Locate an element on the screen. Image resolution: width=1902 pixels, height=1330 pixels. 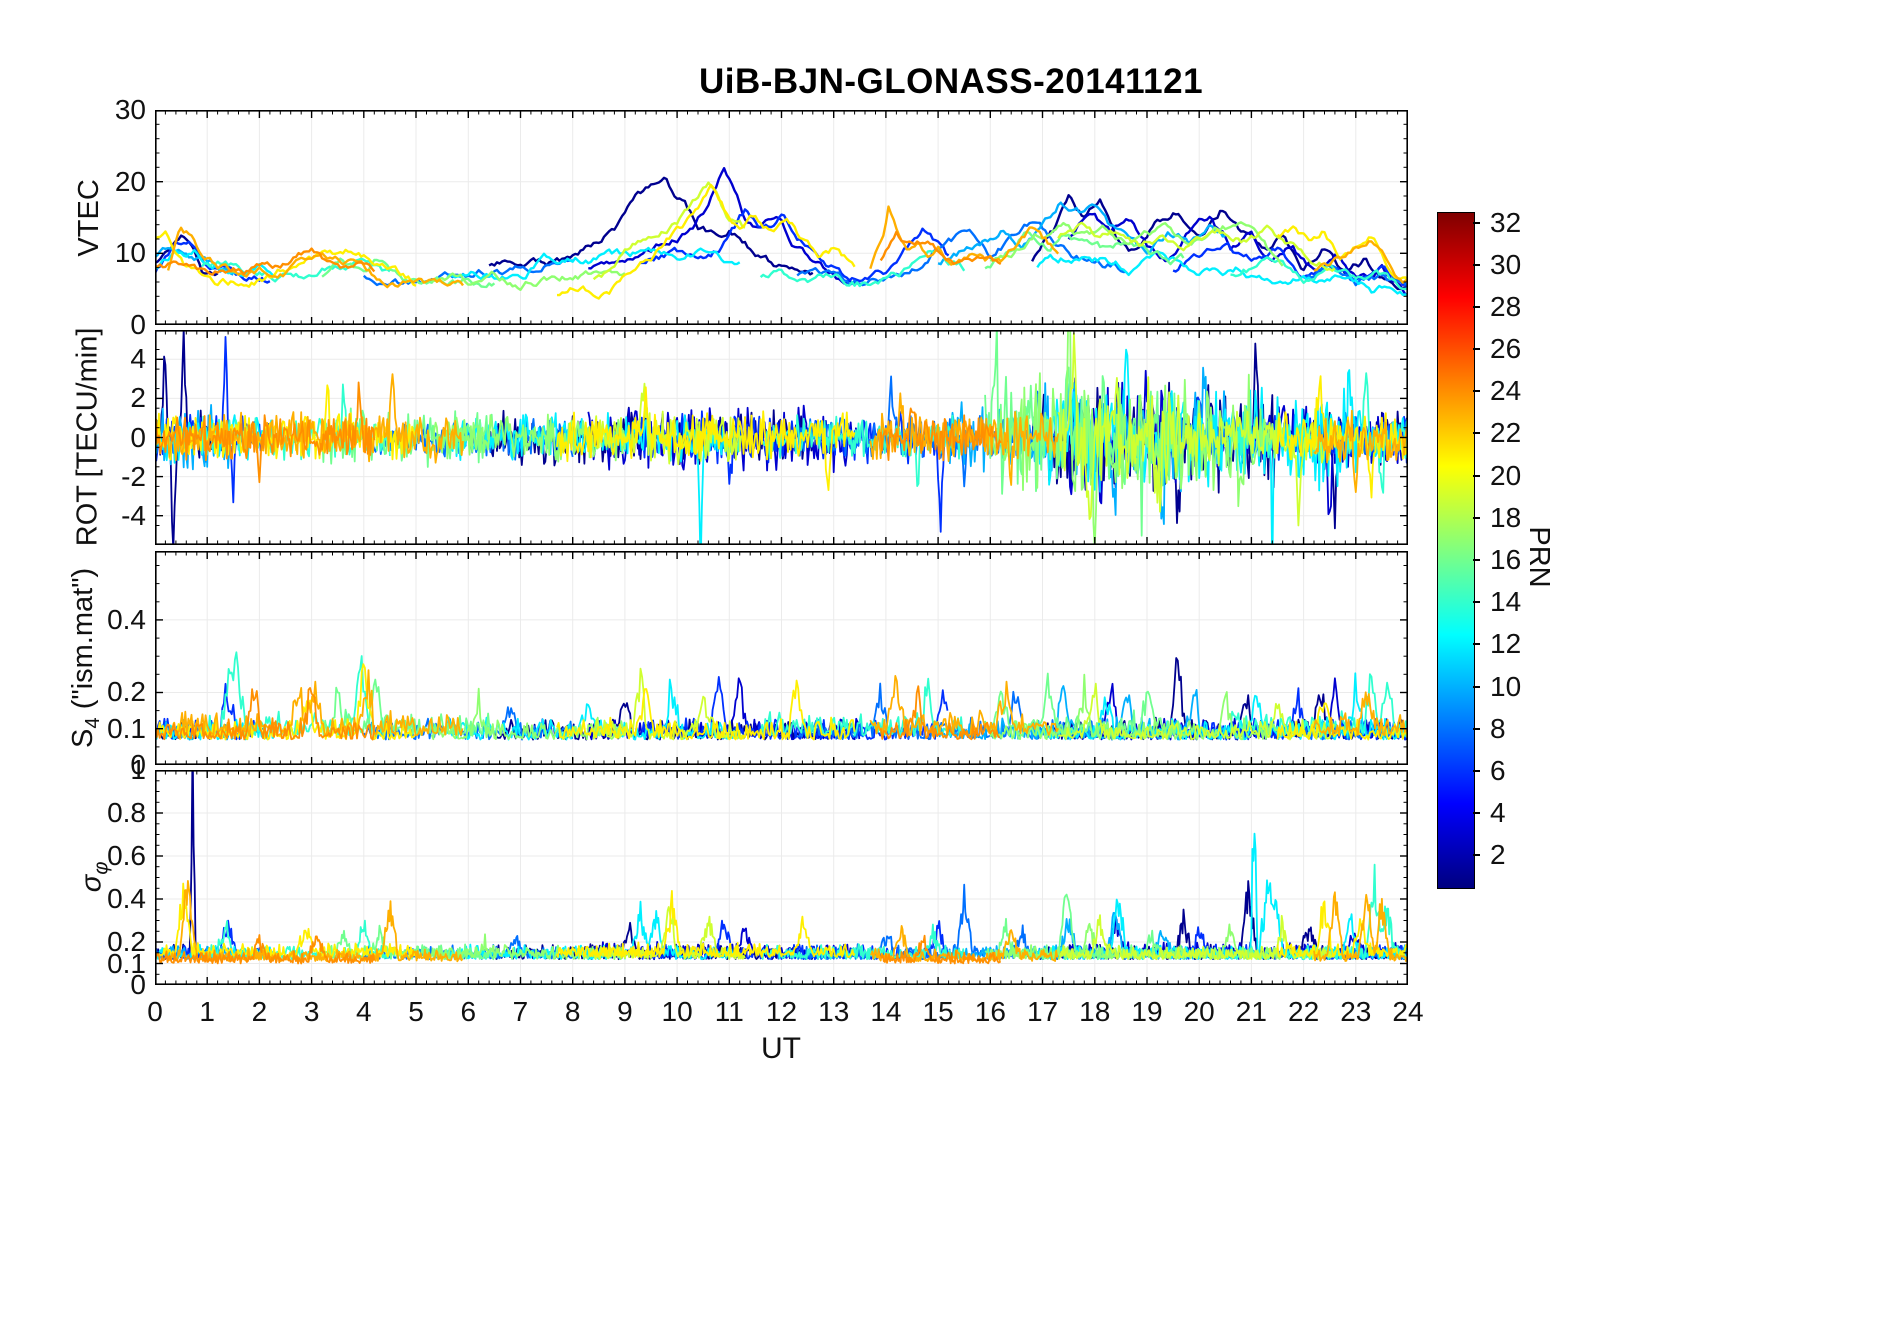
x-tick-label-11: 11 is located at coordinates (729, 1011).